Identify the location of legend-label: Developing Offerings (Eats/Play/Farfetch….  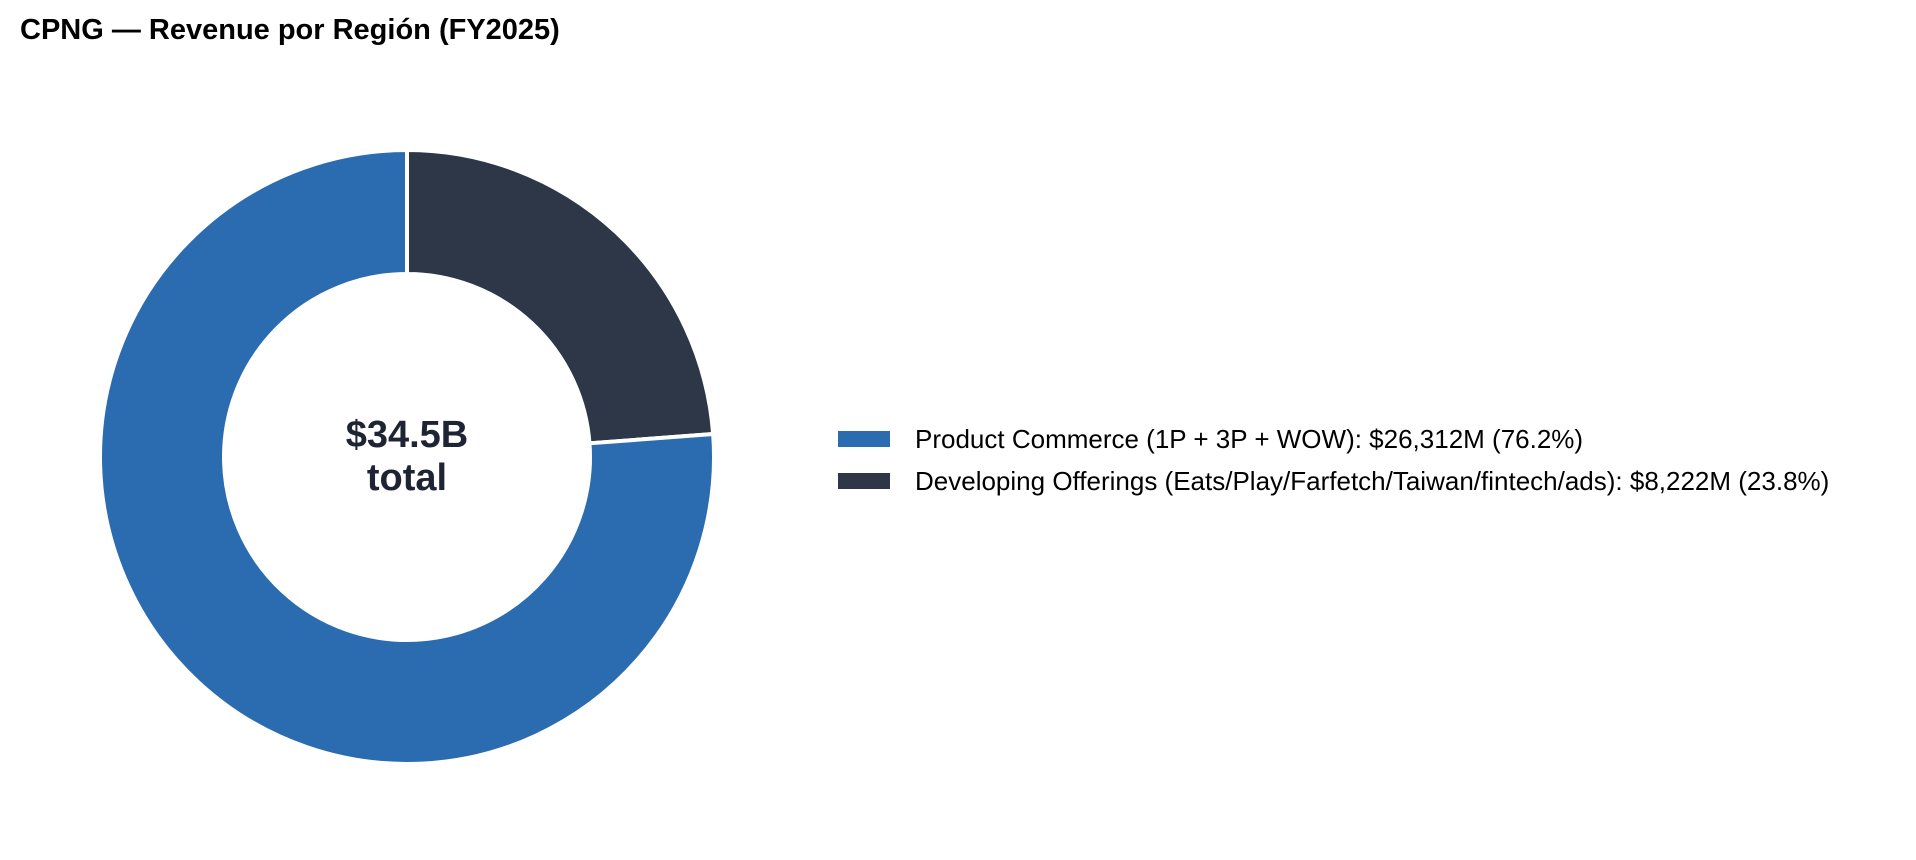
(1372, 480).